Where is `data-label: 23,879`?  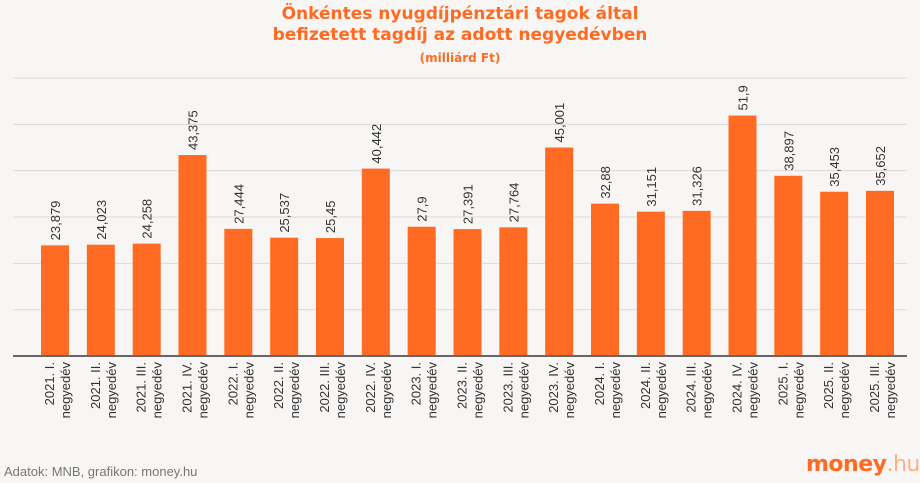
data-label: 23,879 is located at coordinates (55, 221).